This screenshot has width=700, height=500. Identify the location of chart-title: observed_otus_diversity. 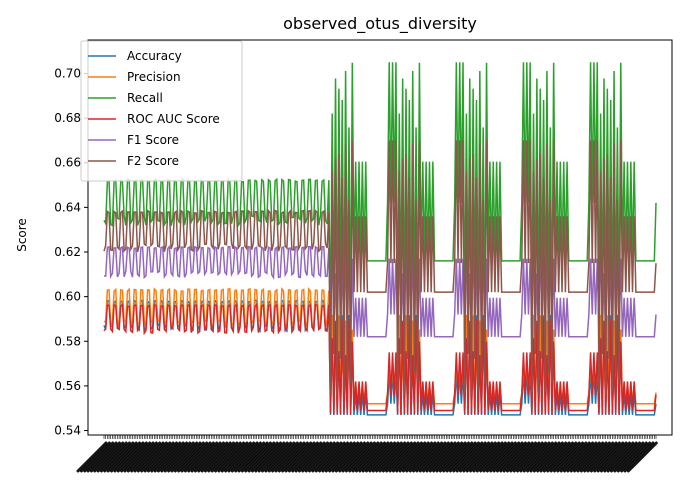
(380, 24).